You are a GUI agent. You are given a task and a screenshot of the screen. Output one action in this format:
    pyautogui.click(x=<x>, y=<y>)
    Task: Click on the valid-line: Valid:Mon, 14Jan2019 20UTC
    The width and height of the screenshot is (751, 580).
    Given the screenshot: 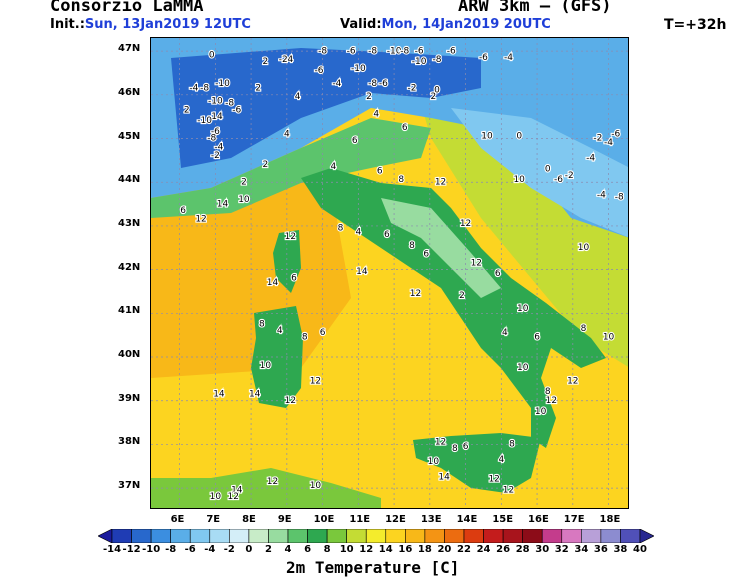 What is the action you would take?
    pyautogui.click(x=445, y=24)
    